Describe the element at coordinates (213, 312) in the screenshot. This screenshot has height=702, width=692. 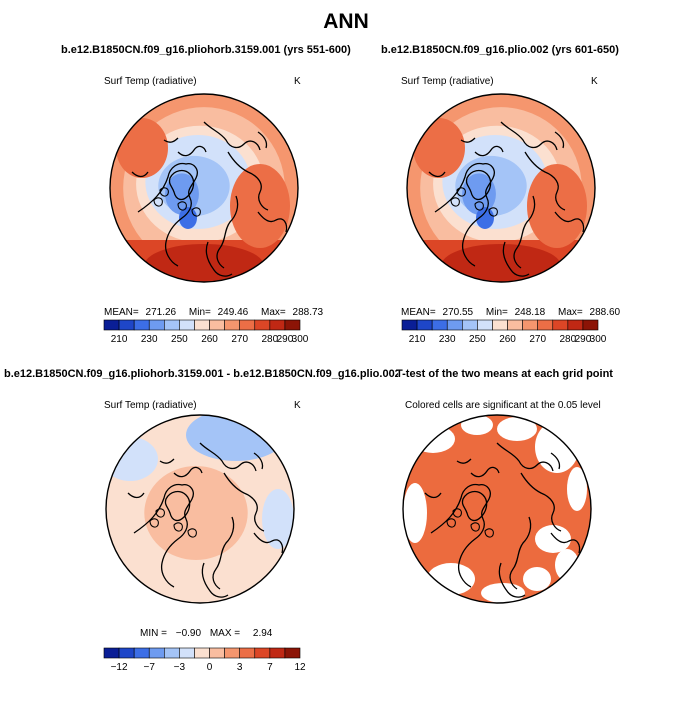
I see `panel1-stats: MEAN= 271.26 Min= 249.46 Max= 288.73` at that location.